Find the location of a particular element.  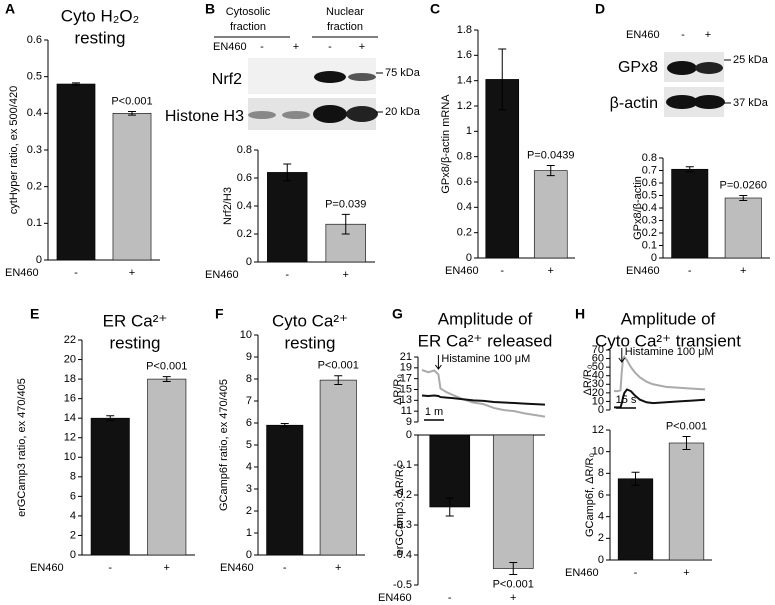

y-tick-label: 11 is located at coordinates (406, 411).